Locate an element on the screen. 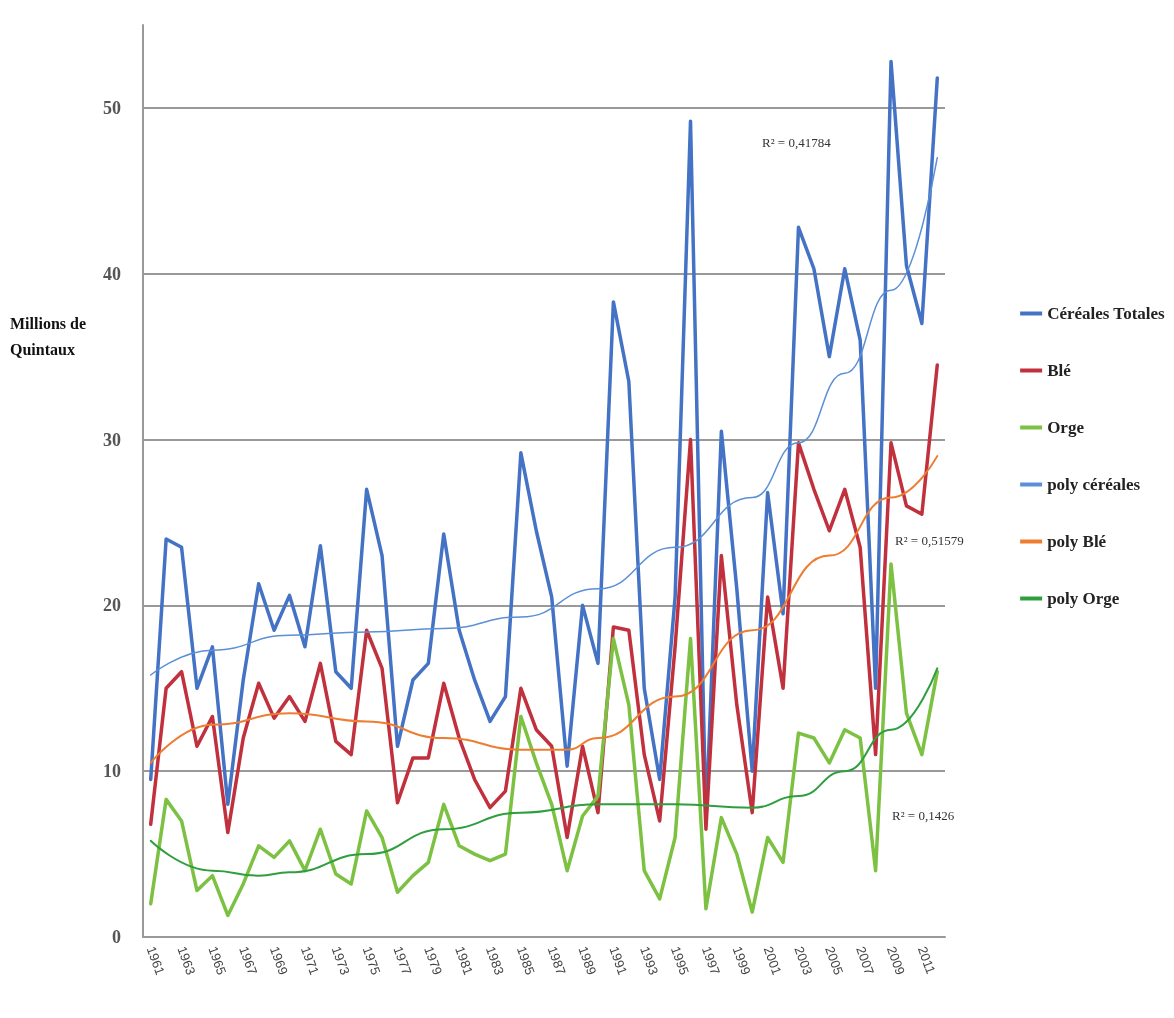 The width and height of the screenshot is (1174, 1018). x-tick-label: 2003 is located at coordinates (803, 960).